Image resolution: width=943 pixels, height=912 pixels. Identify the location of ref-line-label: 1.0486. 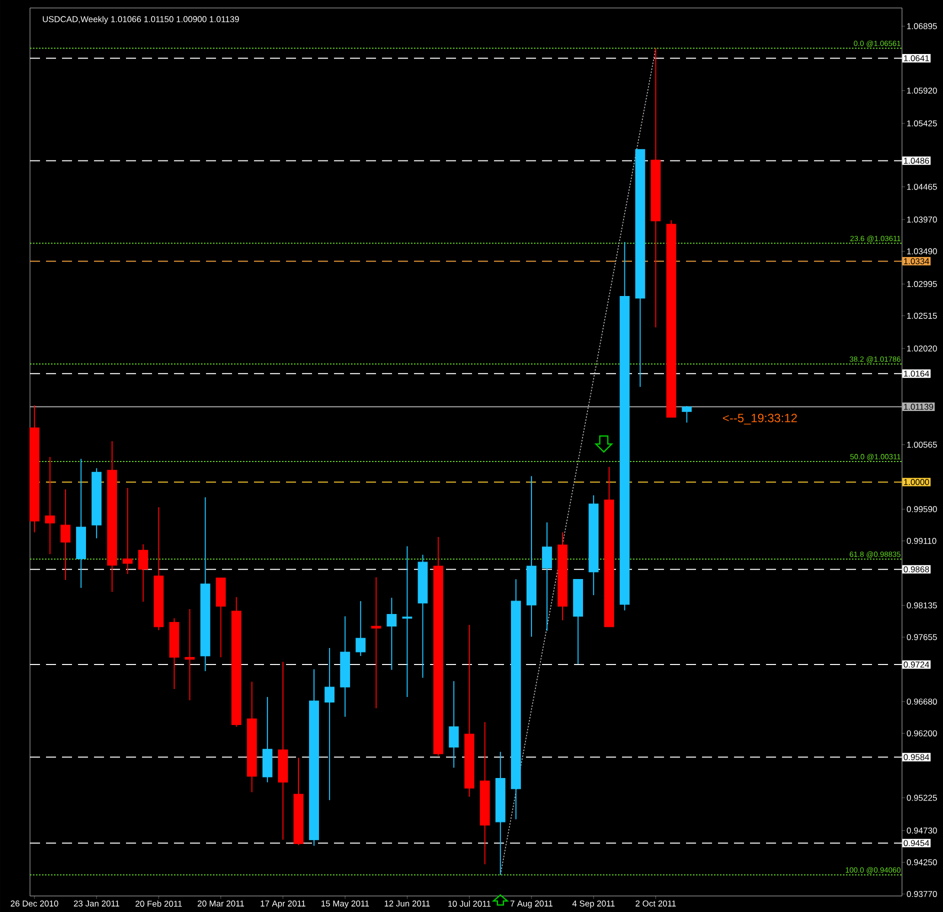
(917, 161).